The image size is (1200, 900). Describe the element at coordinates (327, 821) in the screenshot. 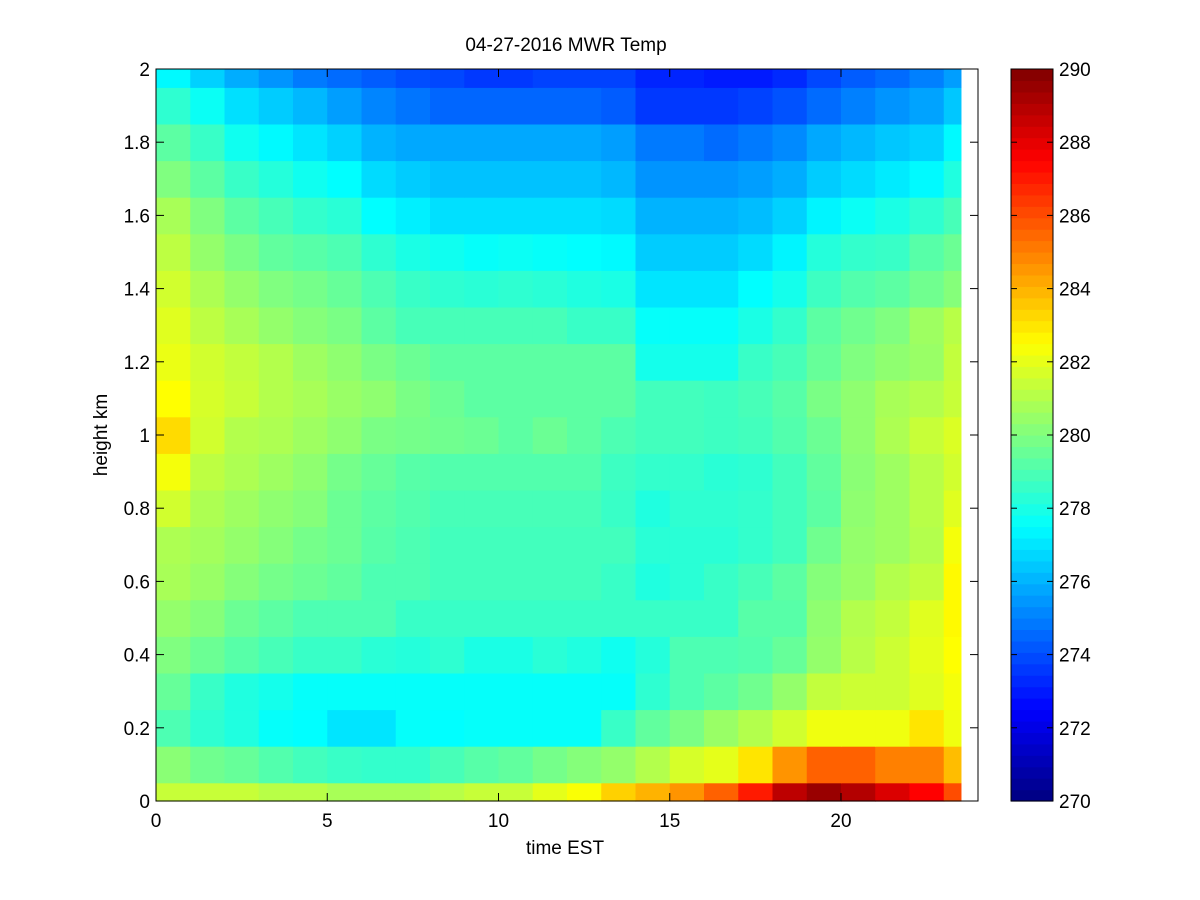

I see `x-tick-label: 5` at that location.